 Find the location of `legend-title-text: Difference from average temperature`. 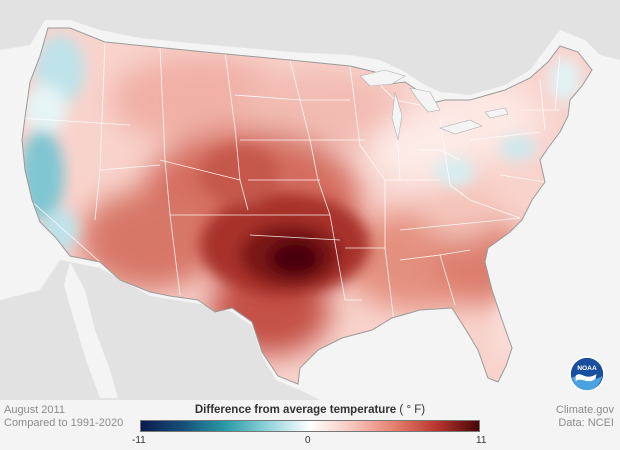

legend-title-text: Difference from average temperature is located at coordinates (295, 410).